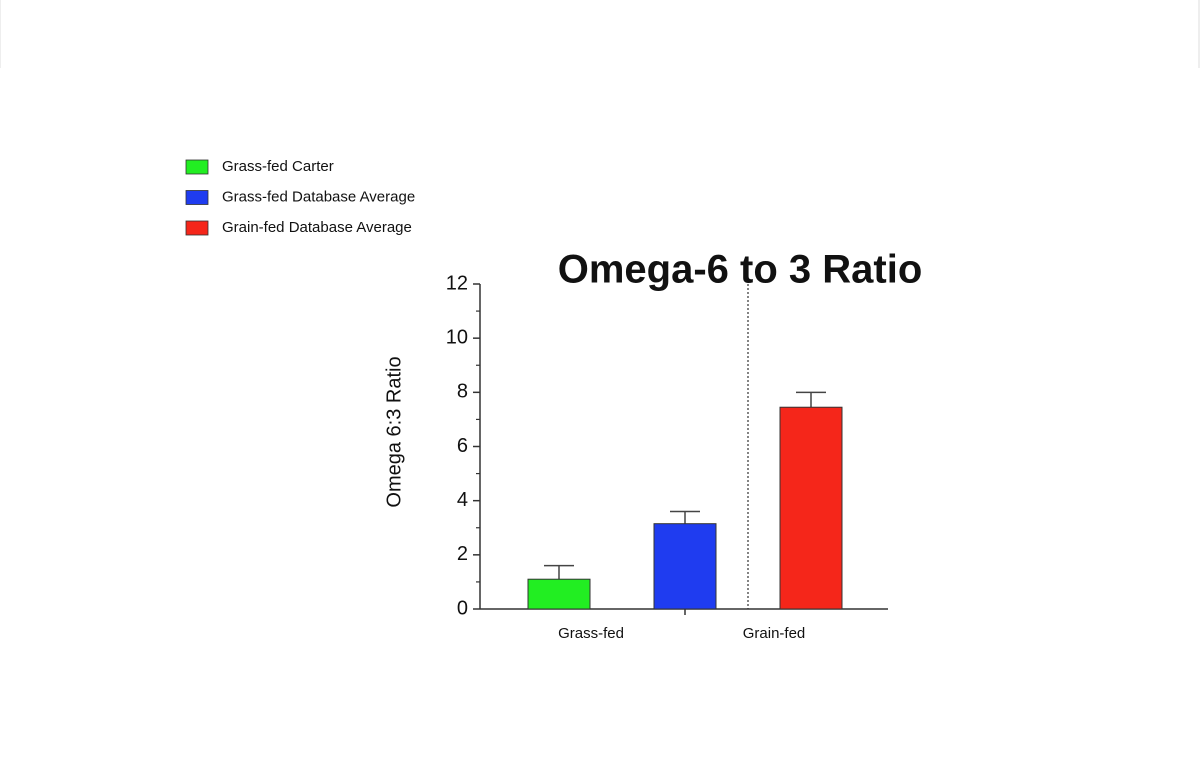 This screenshot has width=1200, height=772. What do you see at coordinates (462, 446) in the screenshot?
I see `y-tick-label: 6` at bounding box center [462, 446].